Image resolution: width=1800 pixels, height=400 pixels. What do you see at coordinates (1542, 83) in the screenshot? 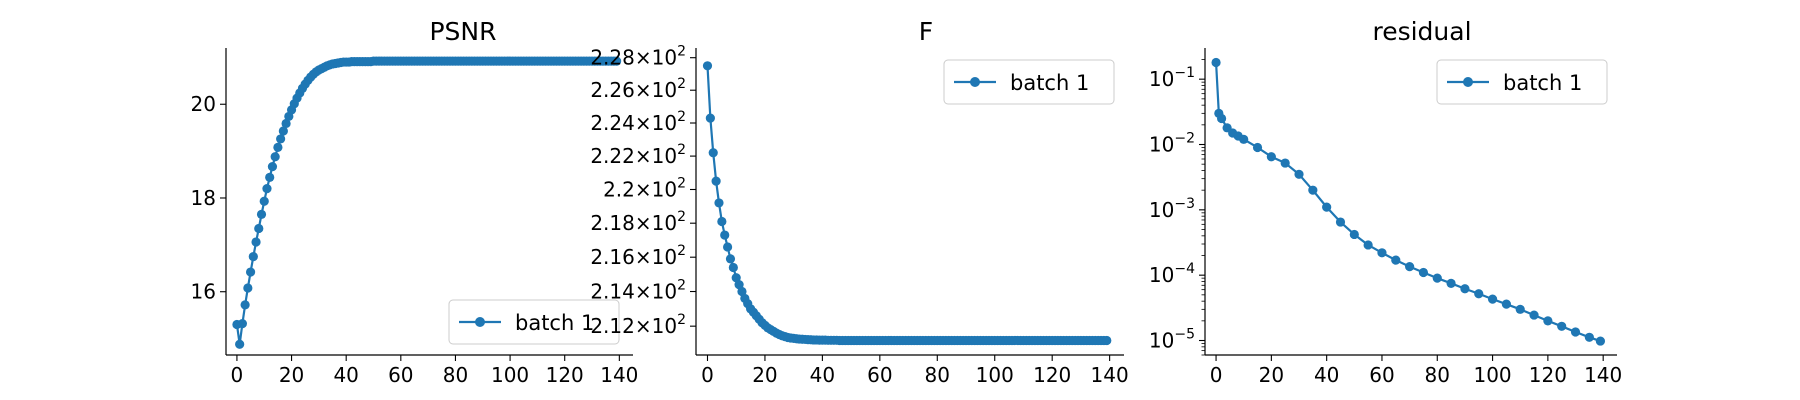
I see `residual-legend-label: batch 1` at bounding box center [1542, 83].